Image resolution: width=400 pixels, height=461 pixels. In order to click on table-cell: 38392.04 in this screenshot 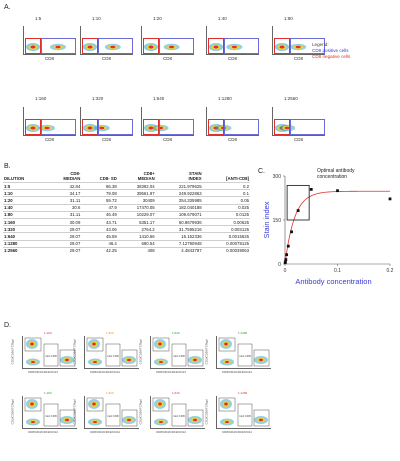, I will do `click(136, 185)`.